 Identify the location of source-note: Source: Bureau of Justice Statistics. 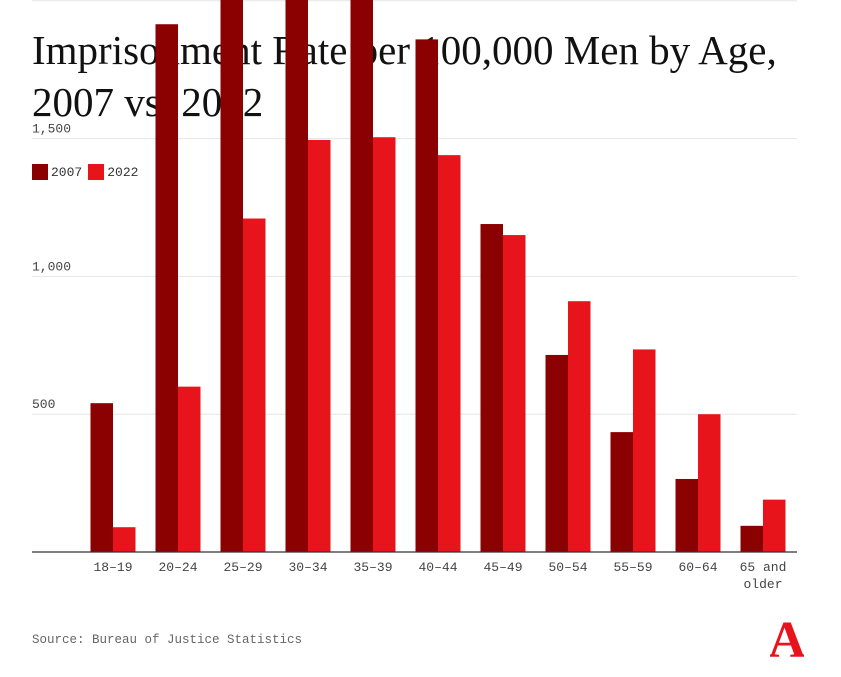
(167, 640).